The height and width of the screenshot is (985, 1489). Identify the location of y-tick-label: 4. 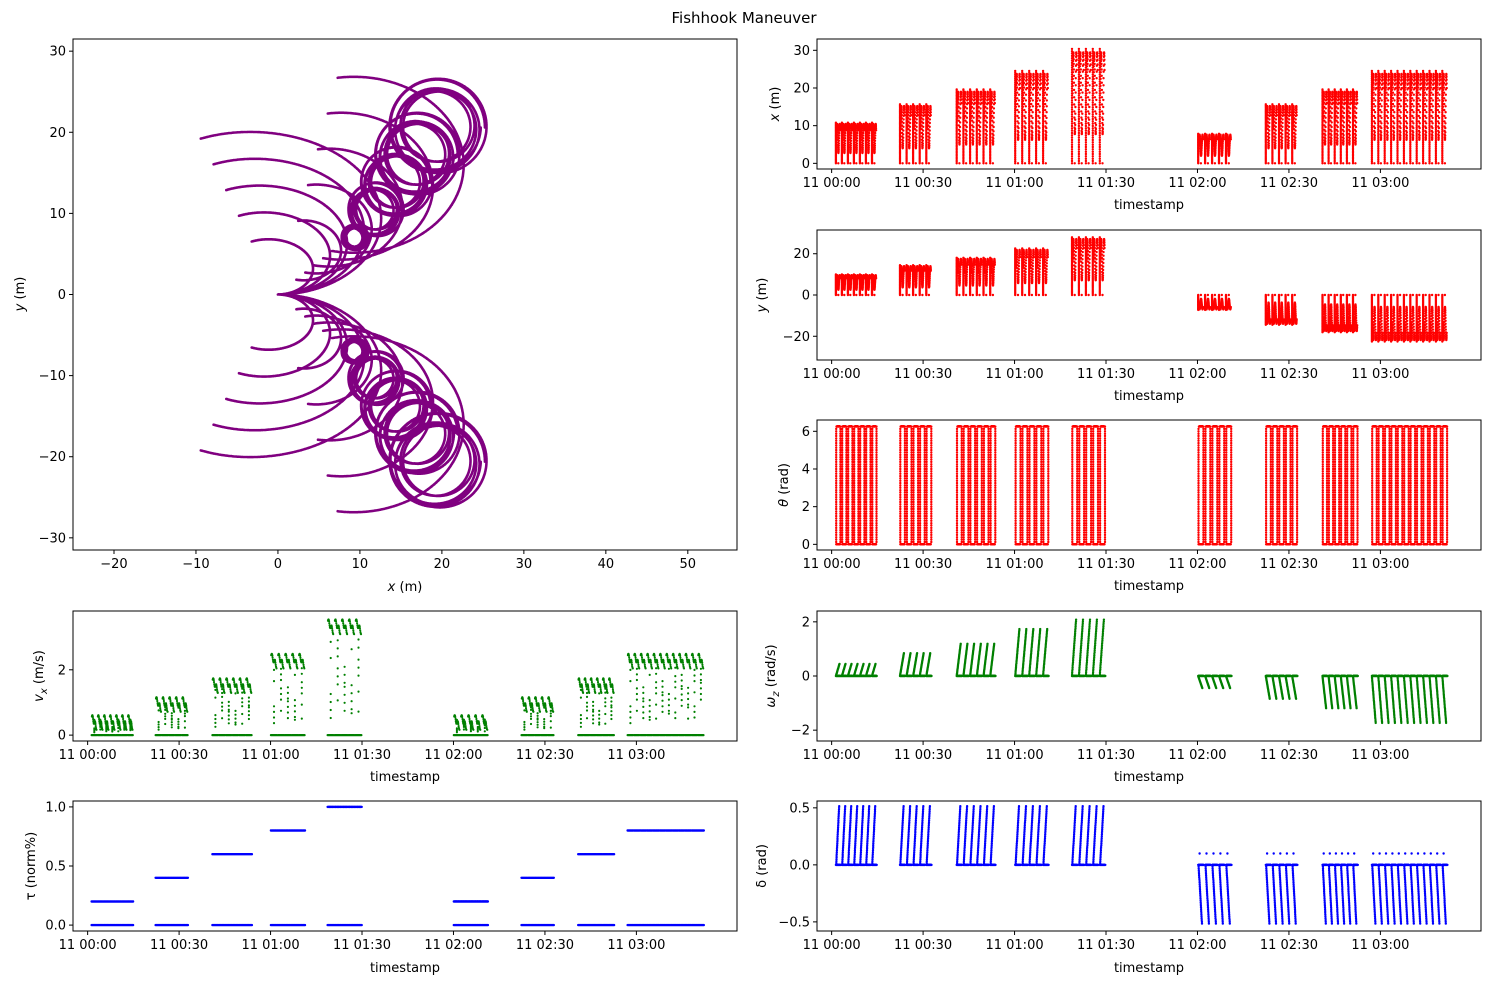
(806, 469).